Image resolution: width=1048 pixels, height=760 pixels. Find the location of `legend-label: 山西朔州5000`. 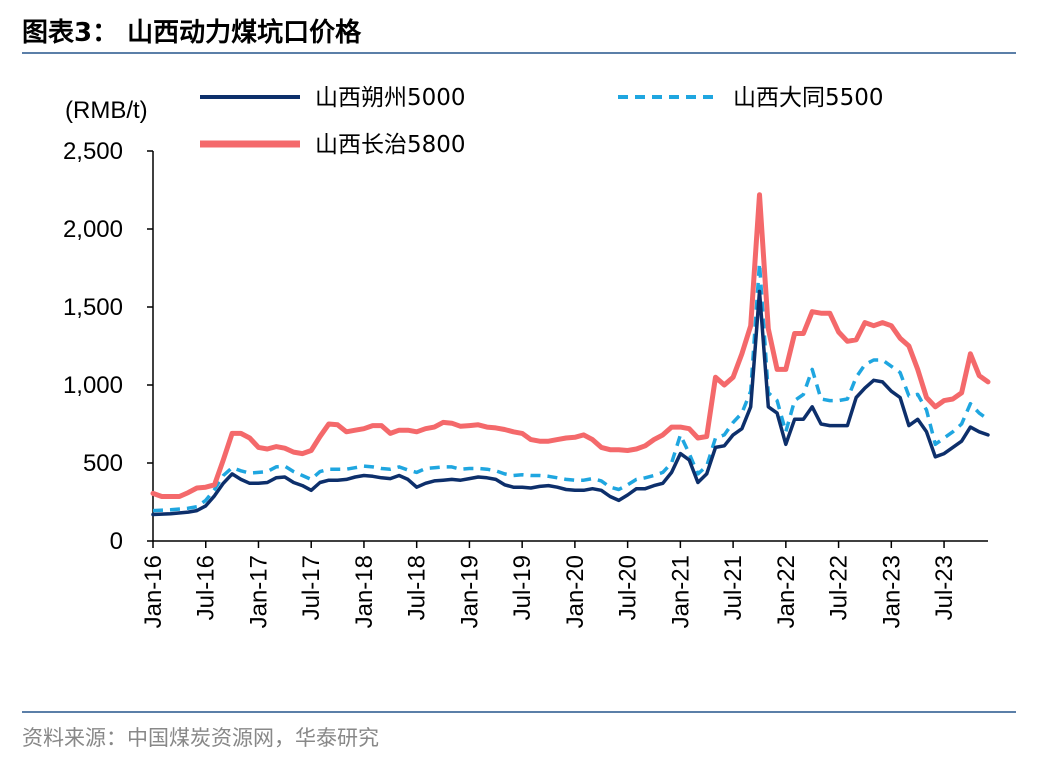

legend-label: 山西朔州5000 is located at coordinates (390, 98).